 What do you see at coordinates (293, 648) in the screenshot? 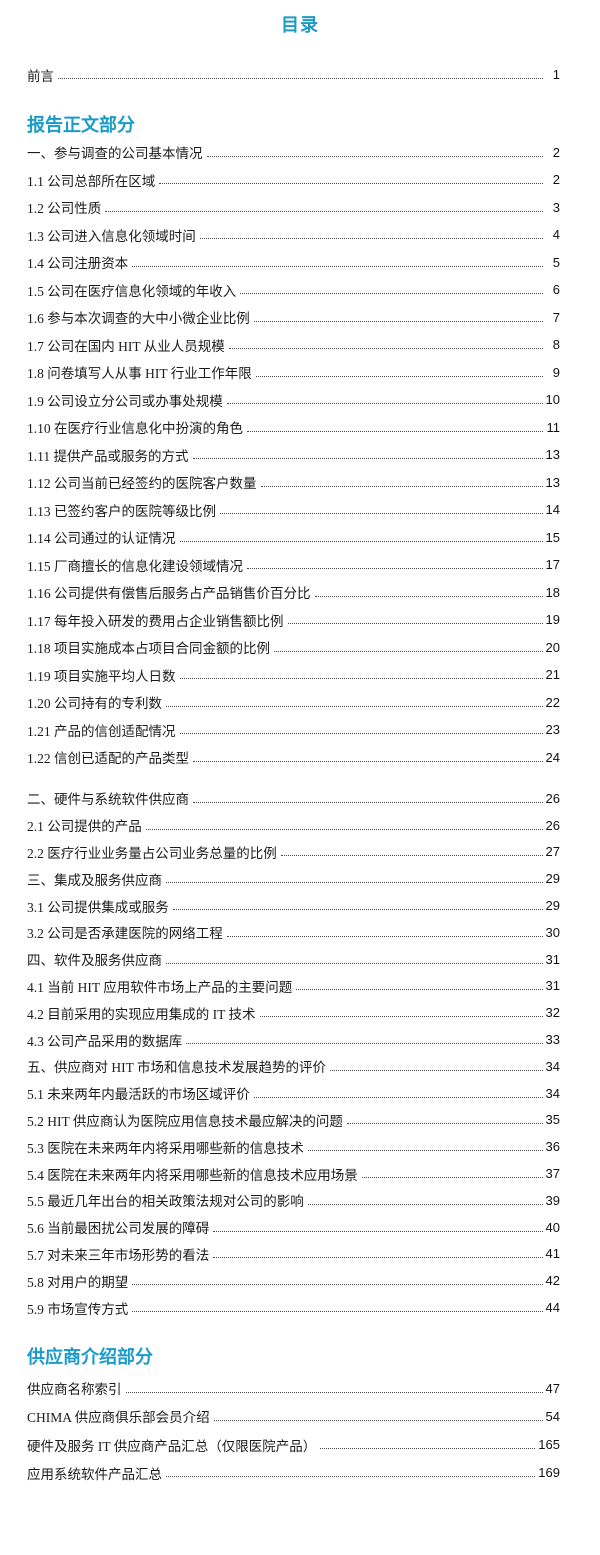
I see `toc-entry-row: 1.18 项目实施成本占项目合同金额的比例 20` at bounding box center [293, 648].